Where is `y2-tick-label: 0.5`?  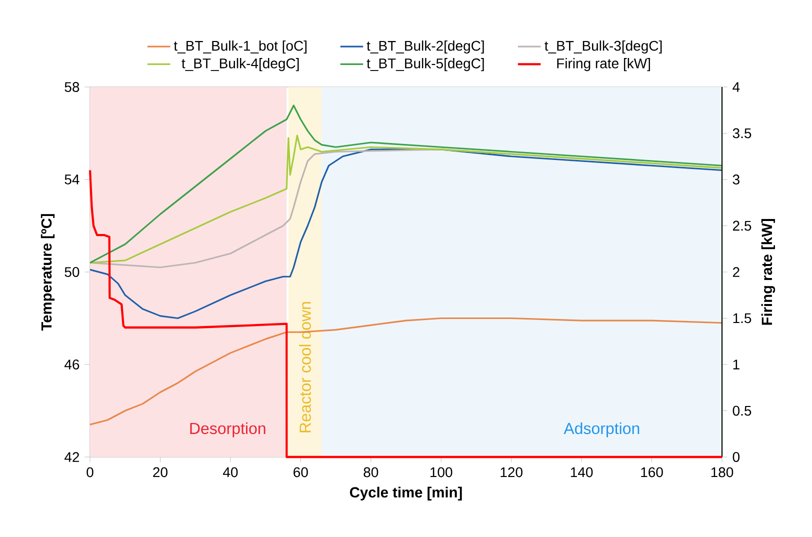
y2-tick-label: 0.5 is located at coordinates (742, 411).